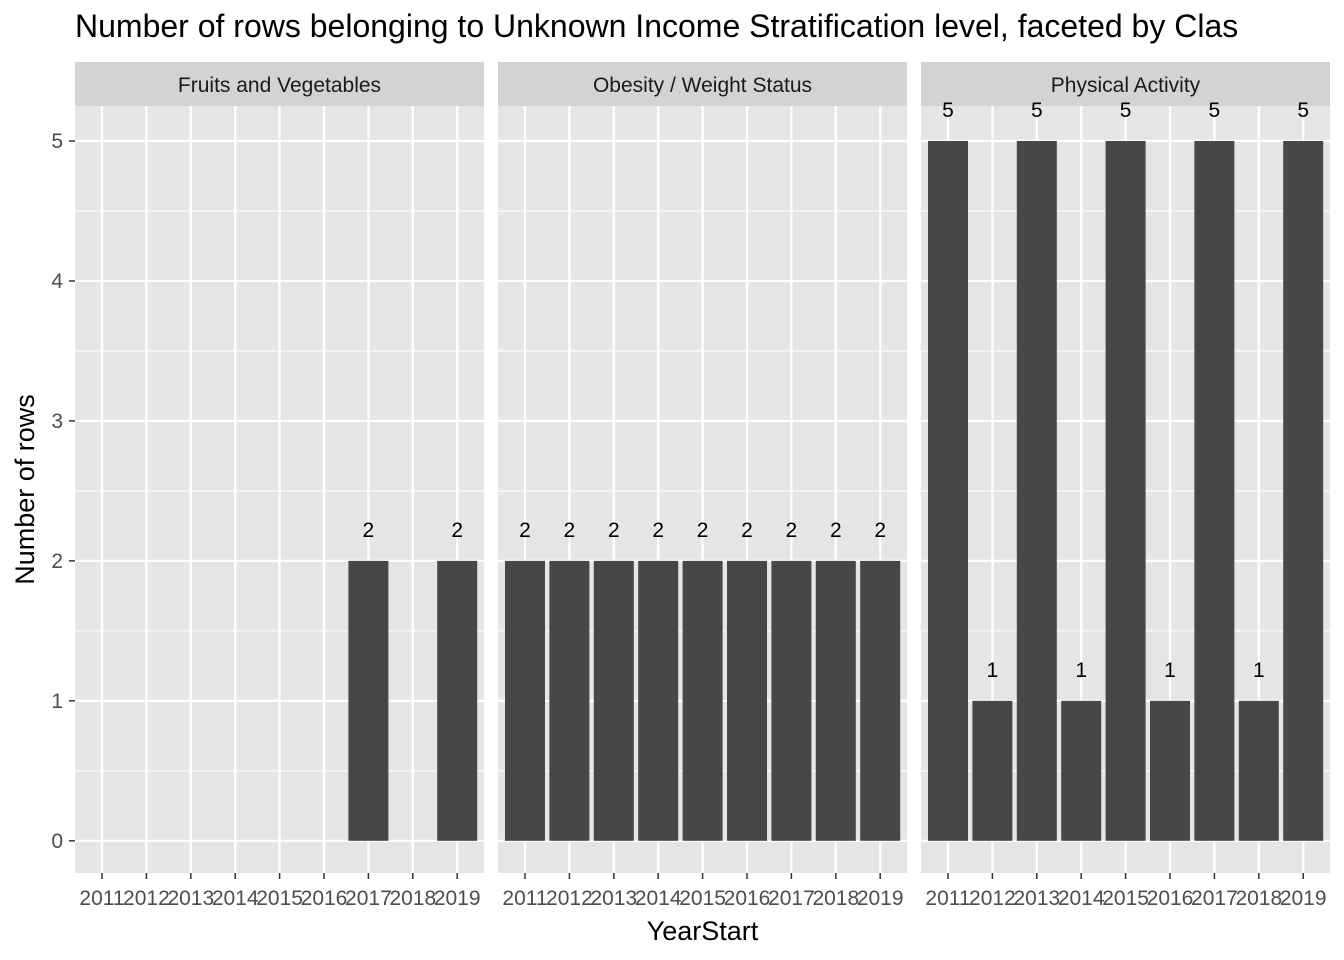 The image size is (1344, 960). What do you see at coordinates (25, 489) in the screenshot?
I see `y-axis-title: Number of rows` at bounding box center [25, 489].